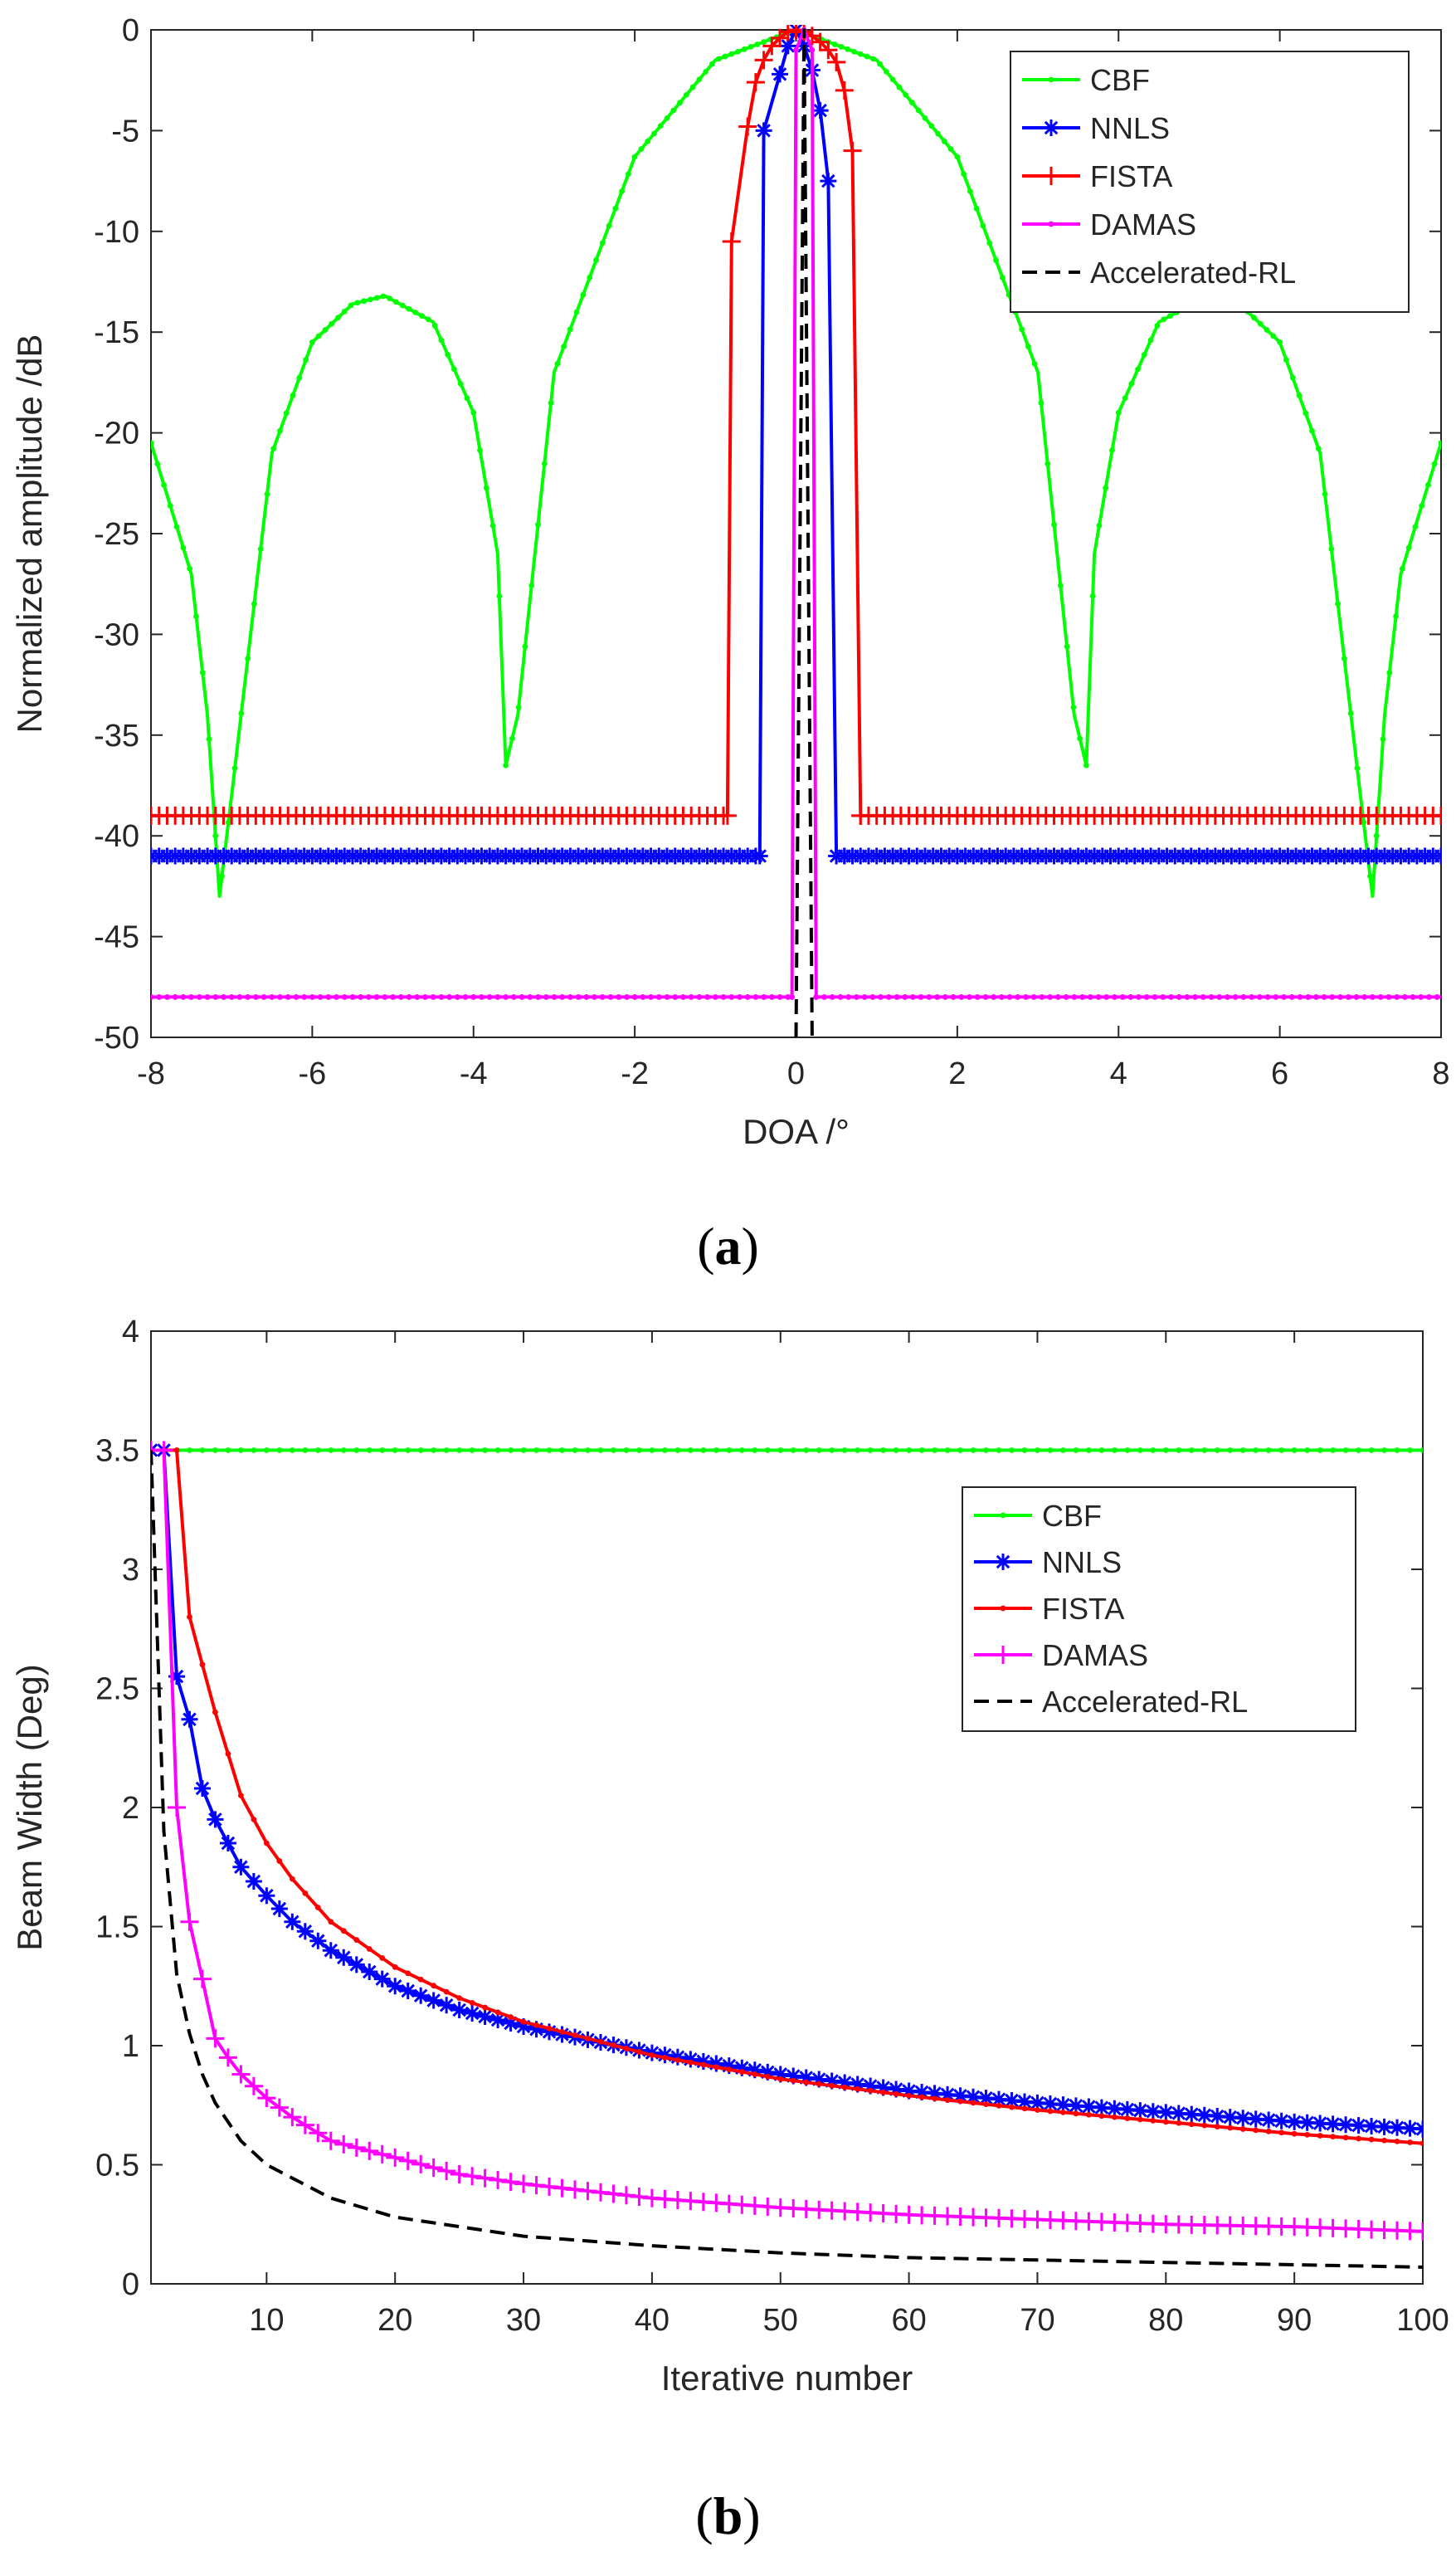 The image size is (1456, 2566). Describe the element at coordinates (1279, 1073) in the screenshot. I see `x-tick-label: 6` at that location.